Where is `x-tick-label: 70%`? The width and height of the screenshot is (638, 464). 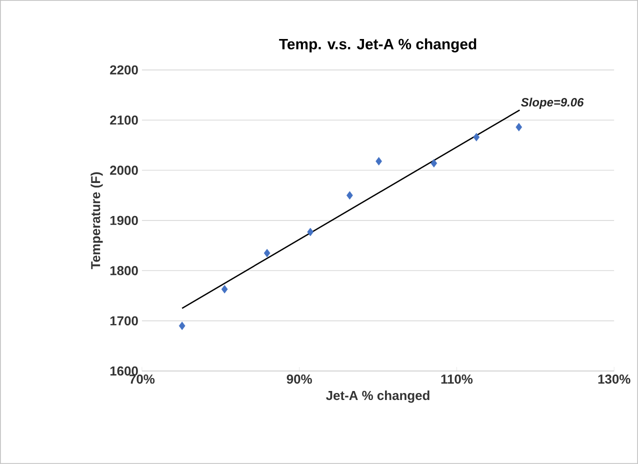
x-tick-label: 70% is located at coordinates (142, 379).